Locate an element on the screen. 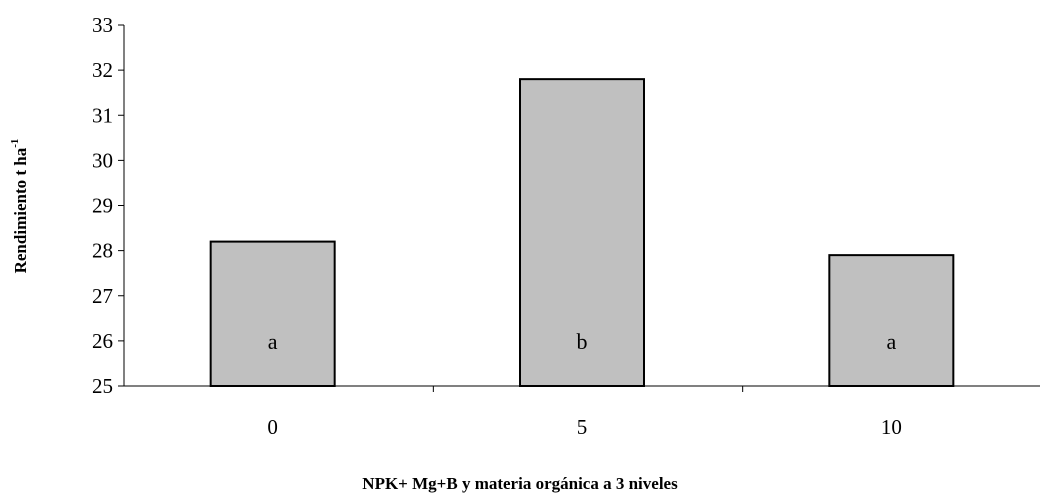 Image resolution: width=1040 pixels, height=498 pixels. y-tick-label: 33 is located at coordinates (102, 25).